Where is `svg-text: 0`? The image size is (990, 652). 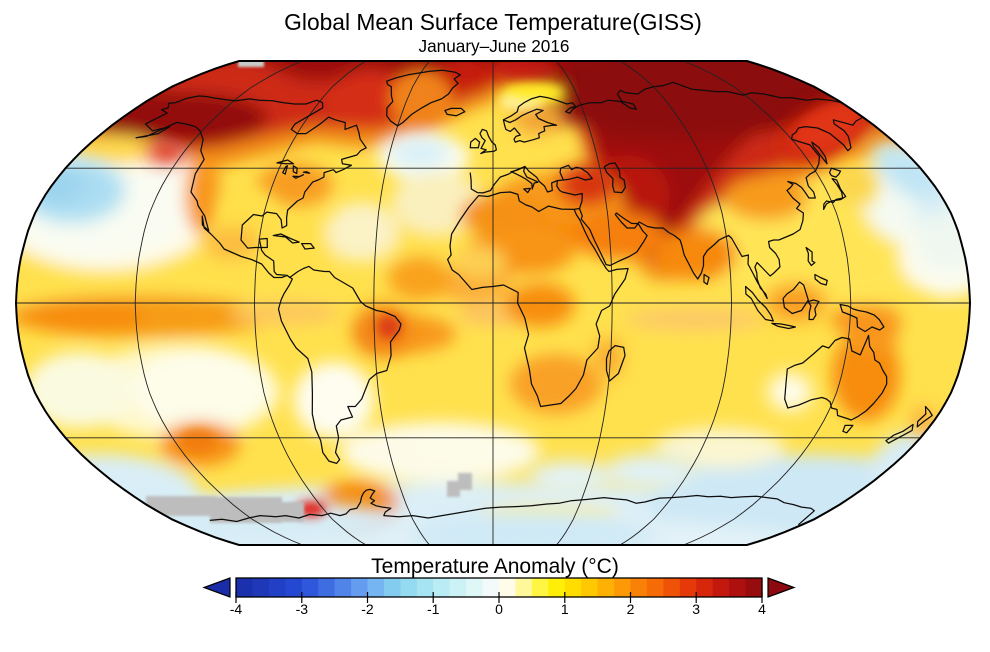
svg-text: 0 is located at coordinates (499, 609).